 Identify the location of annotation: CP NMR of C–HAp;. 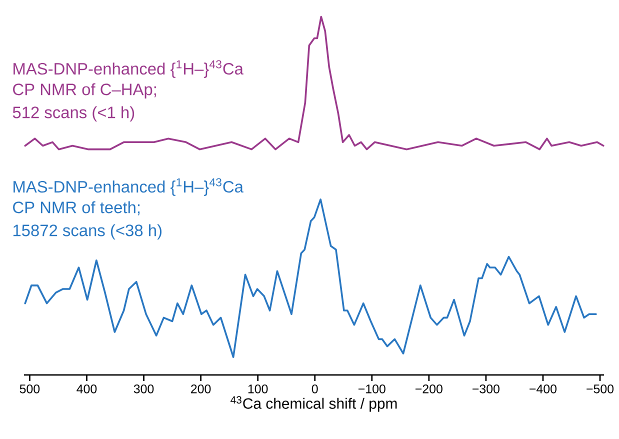
(84, 90).